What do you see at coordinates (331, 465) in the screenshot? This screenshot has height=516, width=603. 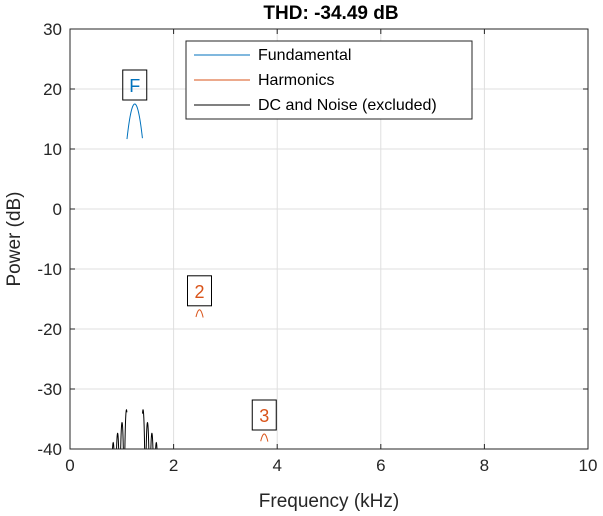 I see `x-tick-labels: 0 2 4 6 8 10` at bounding box center [331, 465].